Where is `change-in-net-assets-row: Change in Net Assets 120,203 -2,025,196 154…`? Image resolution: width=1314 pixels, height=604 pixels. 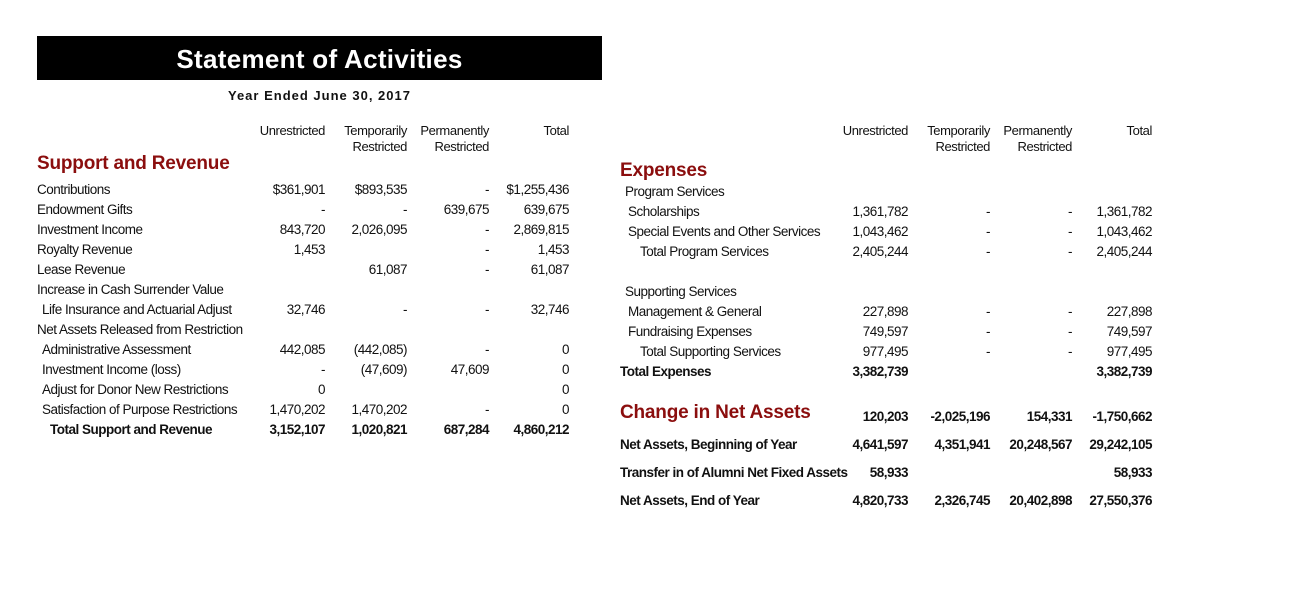
change-in-net-assets-row: Change in Net Assets 120,203 -2,025,196 154… is located at coordinates (657, 413).